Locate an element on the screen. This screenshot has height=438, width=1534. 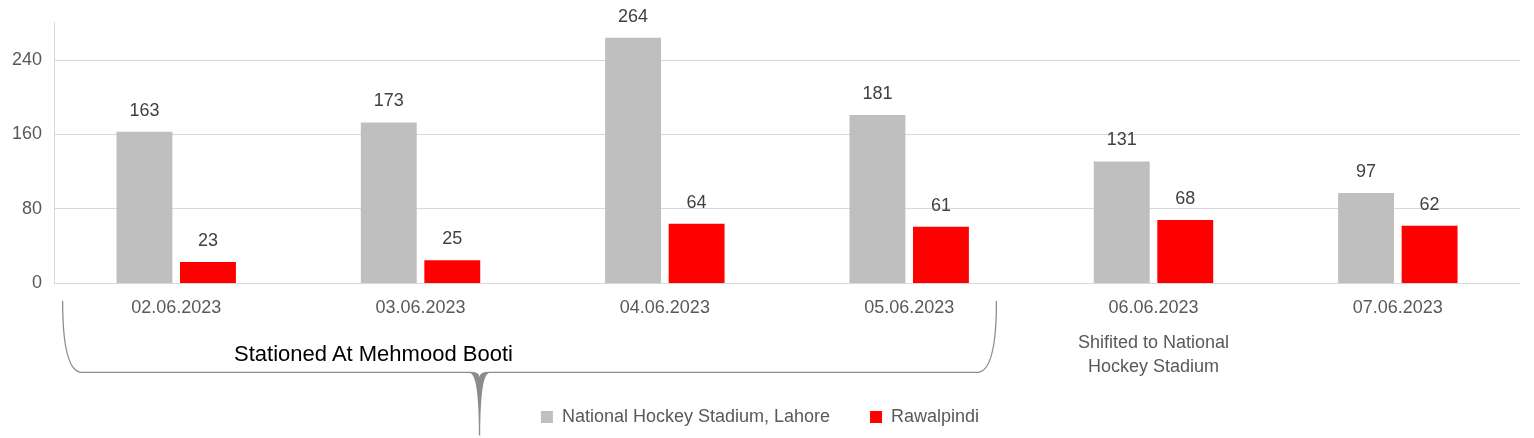
text: Stationed At Mehmood Booti is located at coordinates (373, 354).